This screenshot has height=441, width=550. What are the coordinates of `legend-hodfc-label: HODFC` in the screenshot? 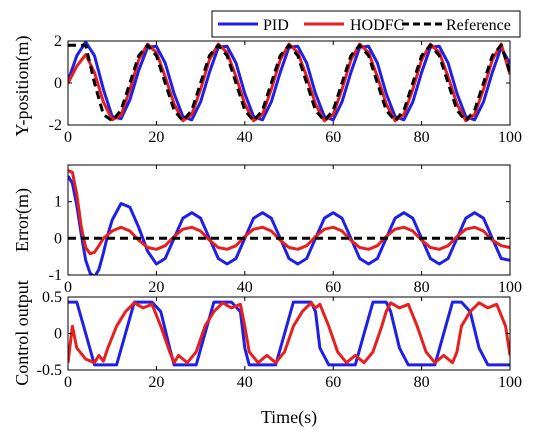 It's located at (377, 25).